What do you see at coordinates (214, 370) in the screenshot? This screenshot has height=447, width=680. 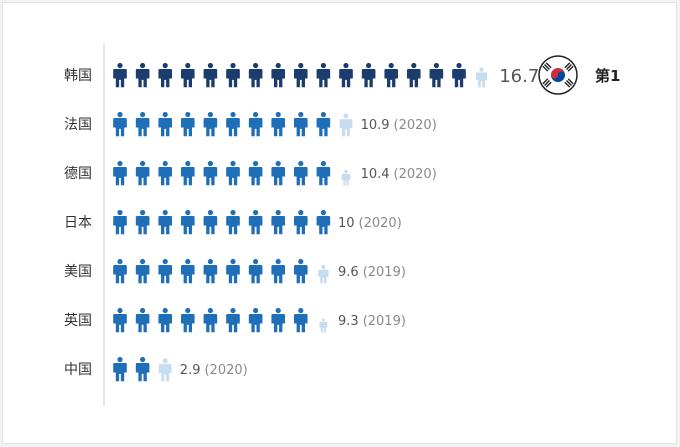 I see `value-label: 2.9 (2020)` at bounding box center [214, 370].